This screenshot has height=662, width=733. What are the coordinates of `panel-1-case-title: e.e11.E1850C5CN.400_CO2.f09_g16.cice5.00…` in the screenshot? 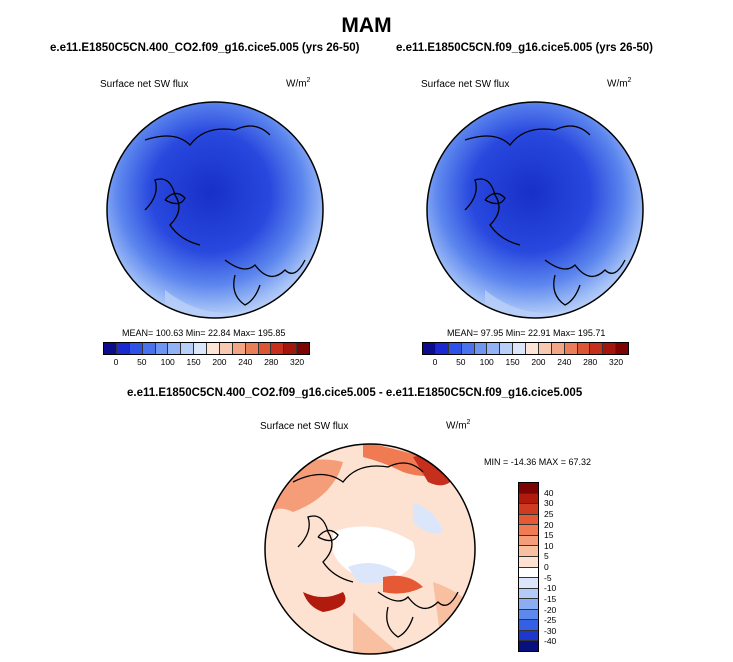 It's located at (205, 48).